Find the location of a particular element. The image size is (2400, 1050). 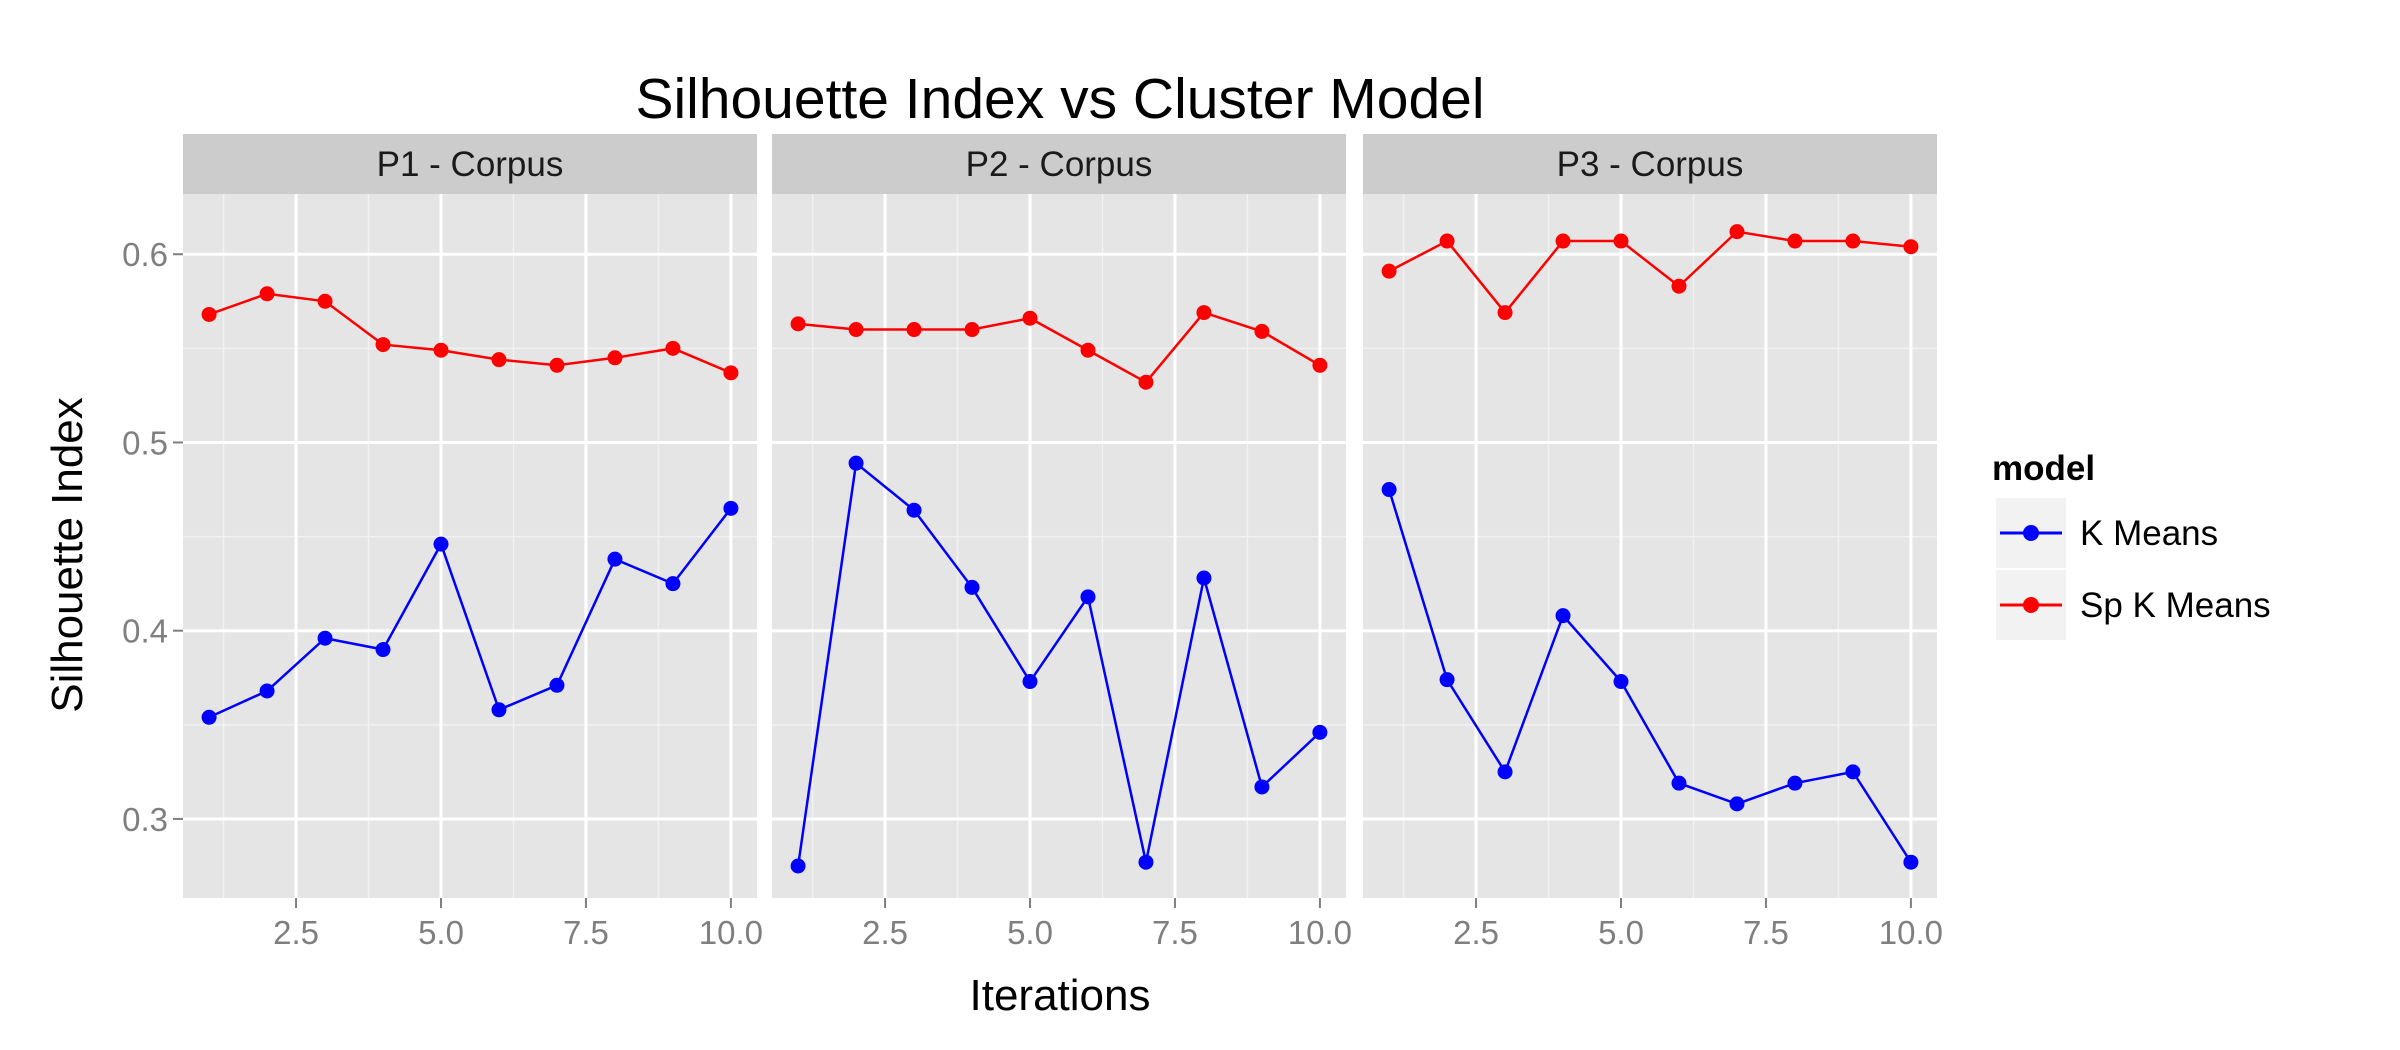

legend-label: K Means is located at coordinates (2149, 533).